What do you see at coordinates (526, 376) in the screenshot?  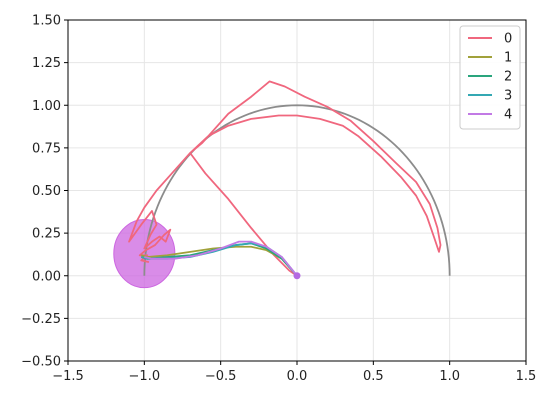 I see `x-tick-label: 1.5` at bounding box center [526, 376].